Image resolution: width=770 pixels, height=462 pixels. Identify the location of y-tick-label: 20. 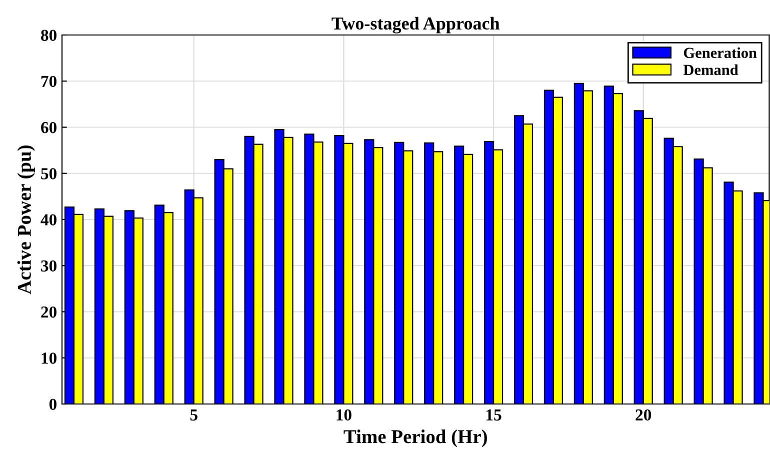
(49, 312).